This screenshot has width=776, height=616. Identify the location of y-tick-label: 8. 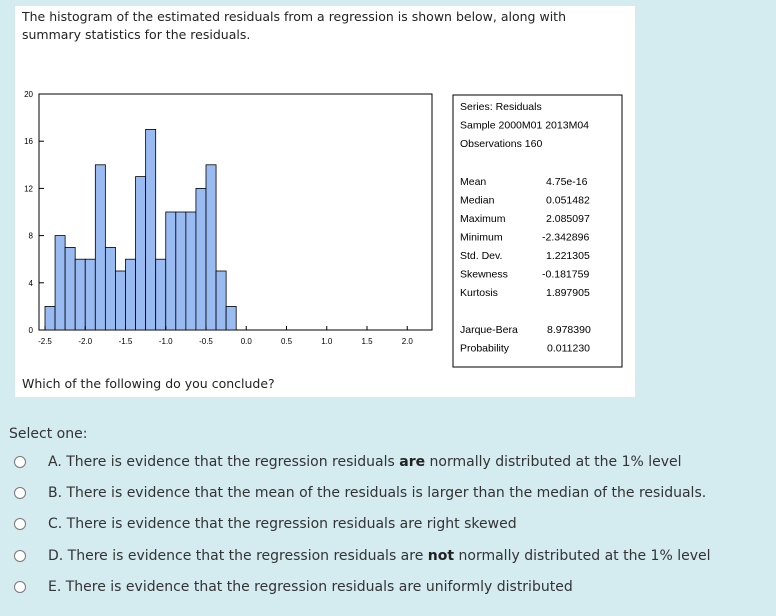
(31, 236).